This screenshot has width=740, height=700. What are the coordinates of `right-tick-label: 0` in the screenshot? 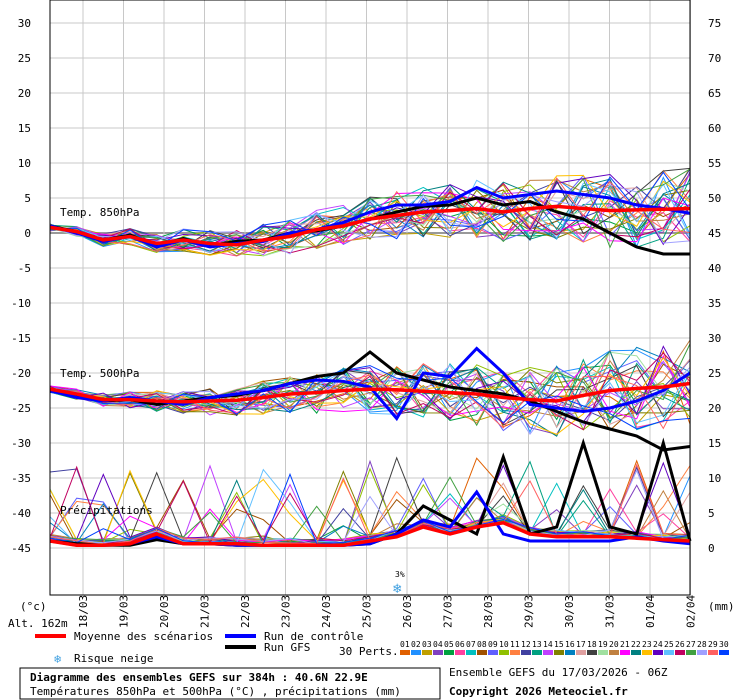 It's located at (711, 548).